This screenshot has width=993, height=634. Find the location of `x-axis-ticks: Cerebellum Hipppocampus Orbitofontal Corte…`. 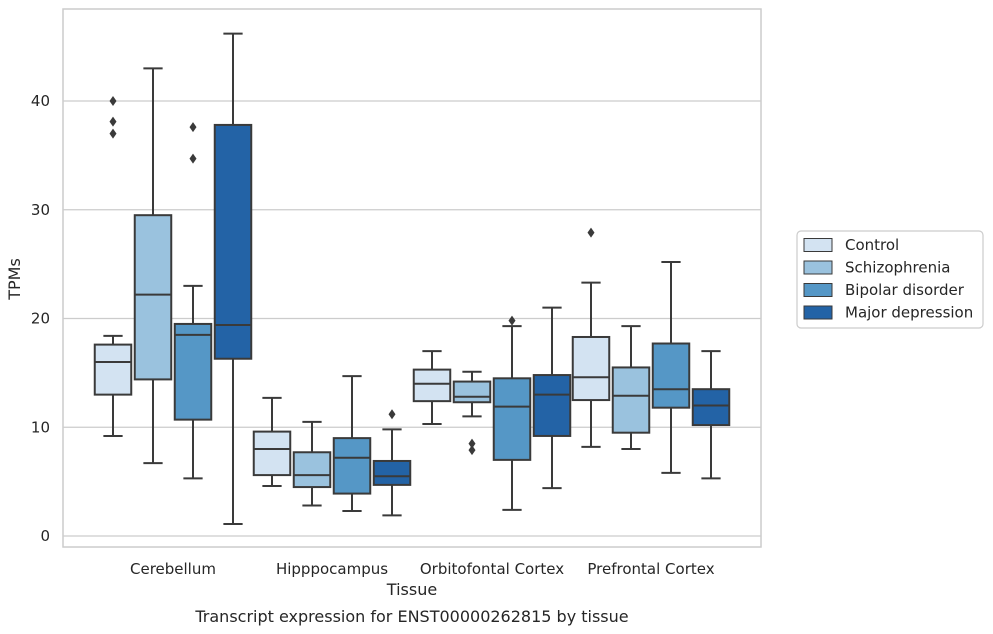

x-axis-ticks: Cerebellum Hipppocampus Orbitofontal Corte… is located at coordinates (422, 569).